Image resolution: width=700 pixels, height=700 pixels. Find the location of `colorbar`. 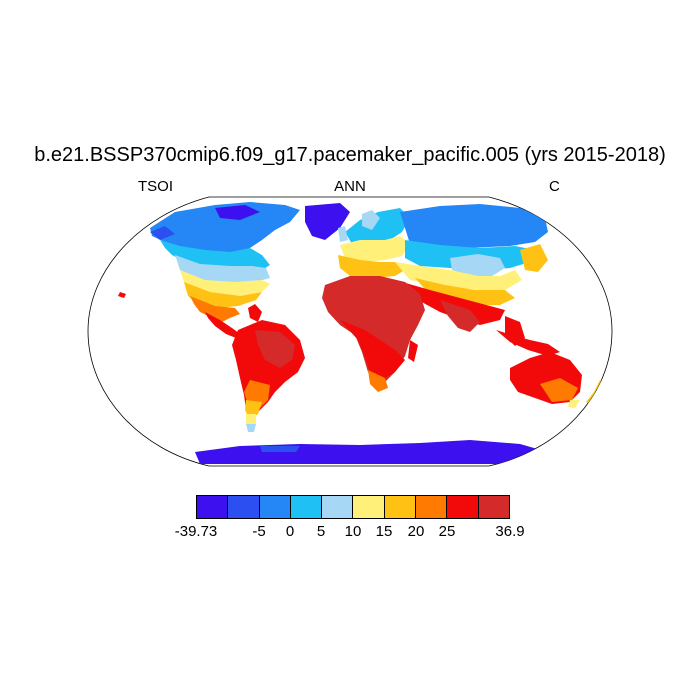

colorbar is located at coordinates (353, 507).